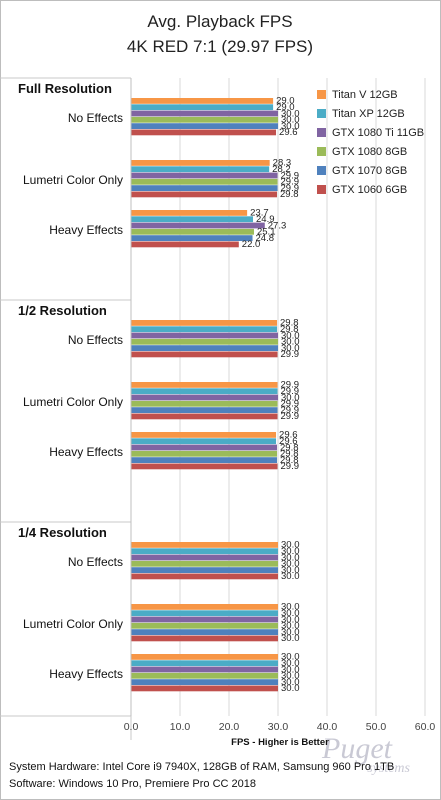  I want to click on data-label: 25.1, so click(266, 232).